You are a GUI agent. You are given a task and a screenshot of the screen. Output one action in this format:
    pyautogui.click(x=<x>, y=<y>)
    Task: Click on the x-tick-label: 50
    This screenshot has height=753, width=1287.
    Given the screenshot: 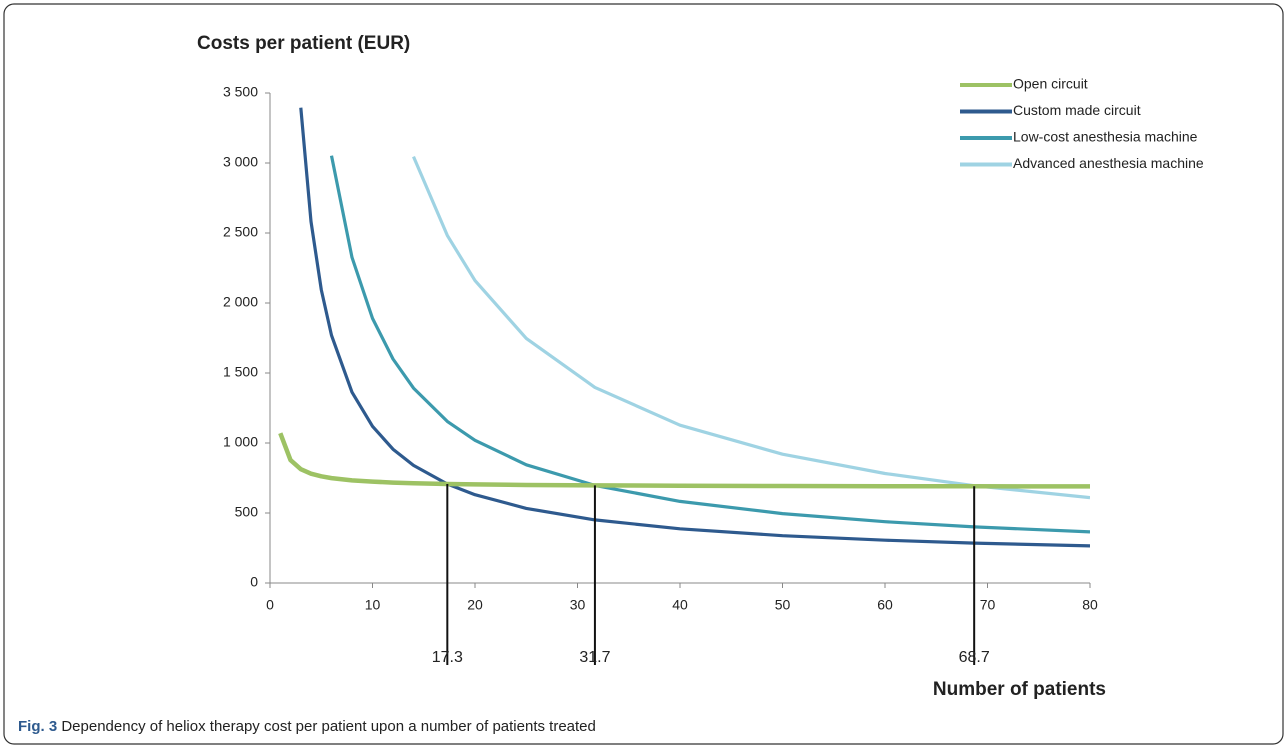 What is the action you would take?
    pyautogui.click(x=783, y=605)
    